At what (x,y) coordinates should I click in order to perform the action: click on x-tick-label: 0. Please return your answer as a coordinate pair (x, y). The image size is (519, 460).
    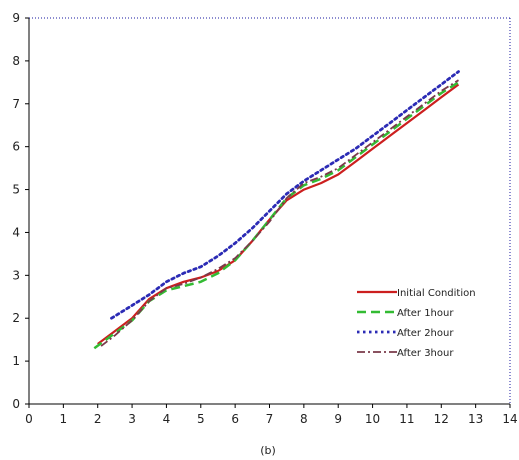
    Looking at the image, I should click on (29, 419).